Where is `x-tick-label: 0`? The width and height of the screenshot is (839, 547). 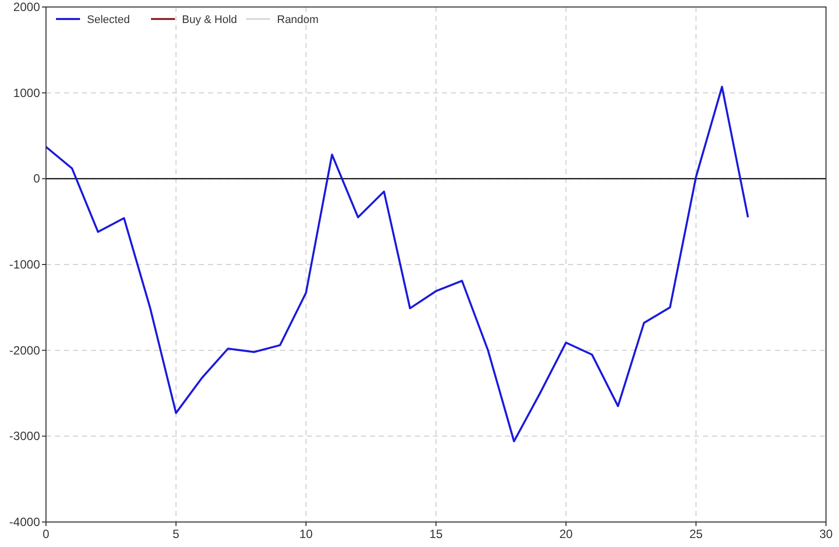 x-tick-label: 0 is located at coordinates (46, 534).